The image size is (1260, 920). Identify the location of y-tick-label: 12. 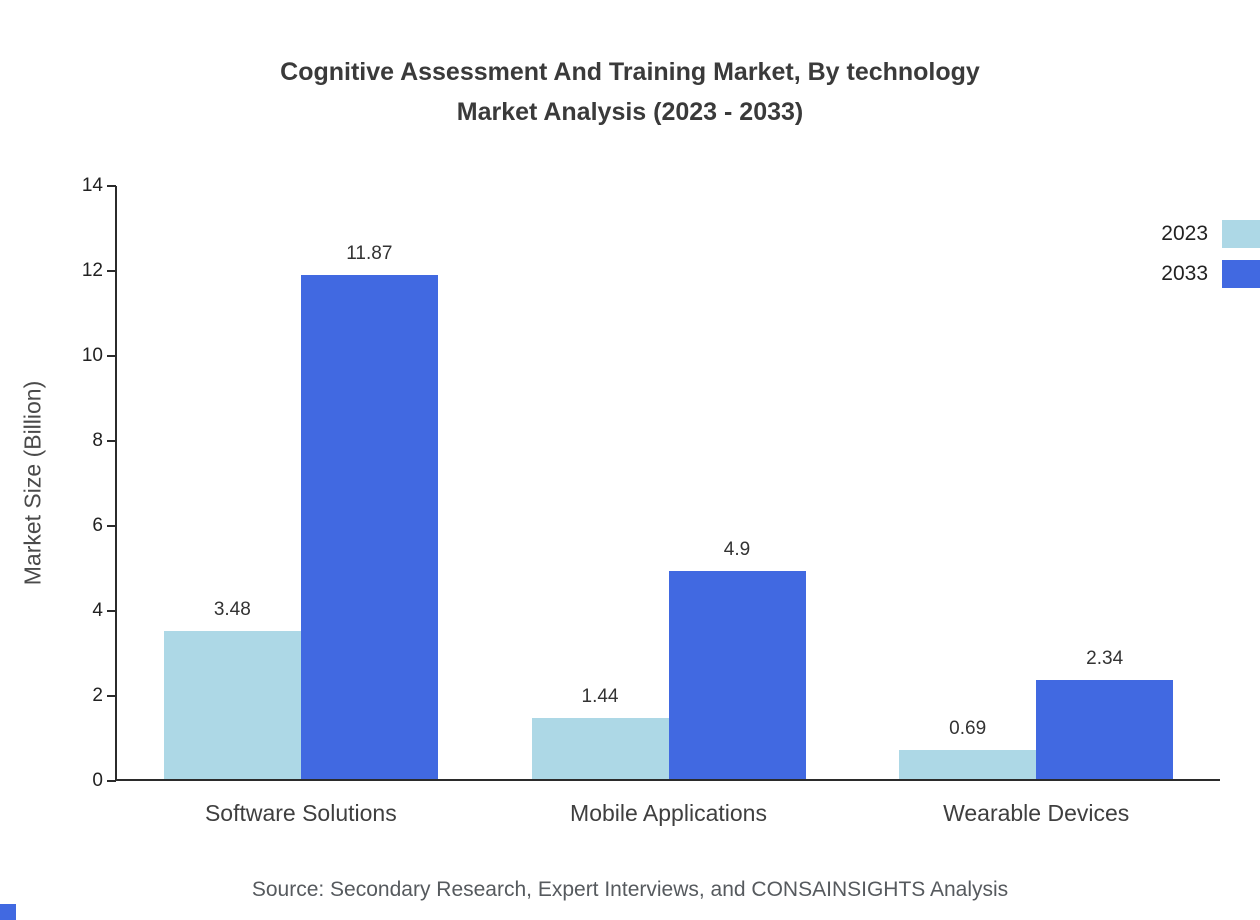
(92, 270).